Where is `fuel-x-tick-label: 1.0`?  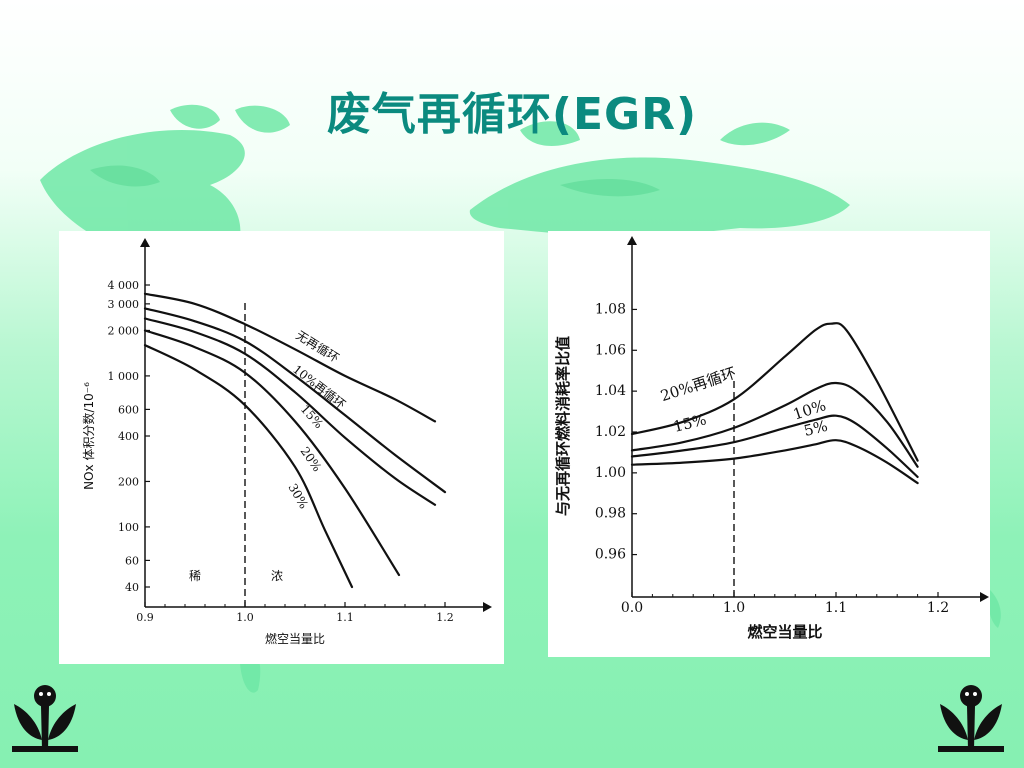 fuel-x-tick-label: 1.0 is located at coordinates (734, 608).